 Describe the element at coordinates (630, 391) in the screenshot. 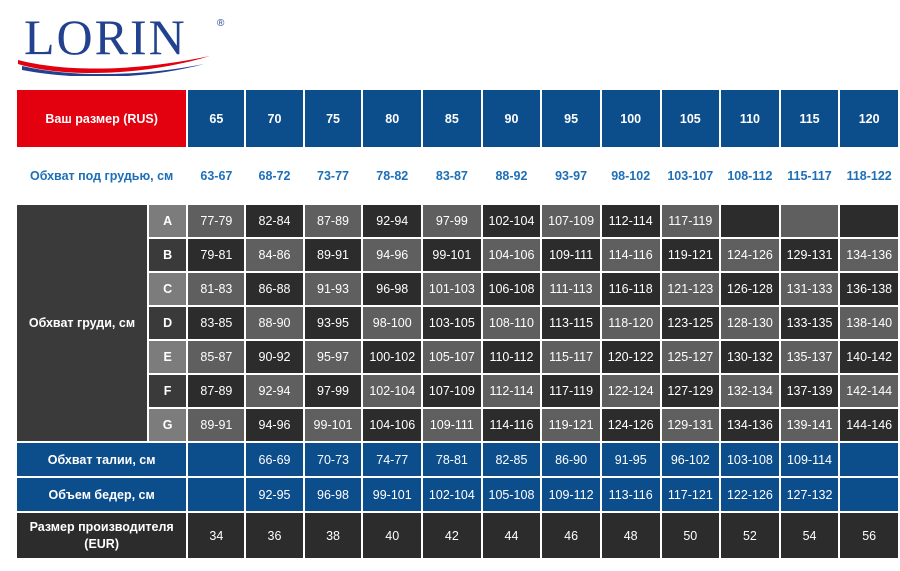

I see `bust-cell: 122-124` at that location.